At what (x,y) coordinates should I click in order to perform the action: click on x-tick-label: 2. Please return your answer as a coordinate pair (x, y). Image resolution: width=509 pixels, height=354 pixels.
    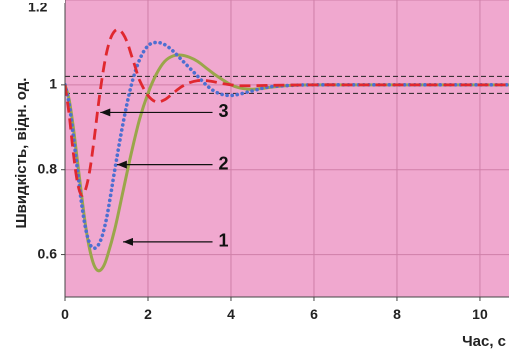
    Looking at the image, I should click on (148, 314).